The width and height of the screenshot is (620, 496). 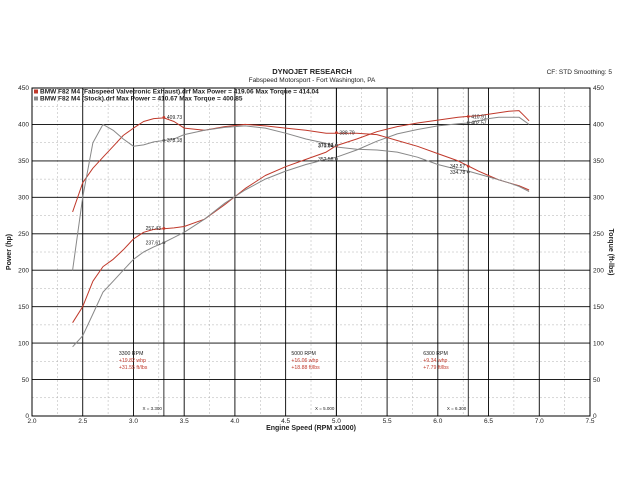 What do you see at coordinates (458, 173) in the screenshot?
I see `data-label: 334.78` at bounding box center [458, 173].